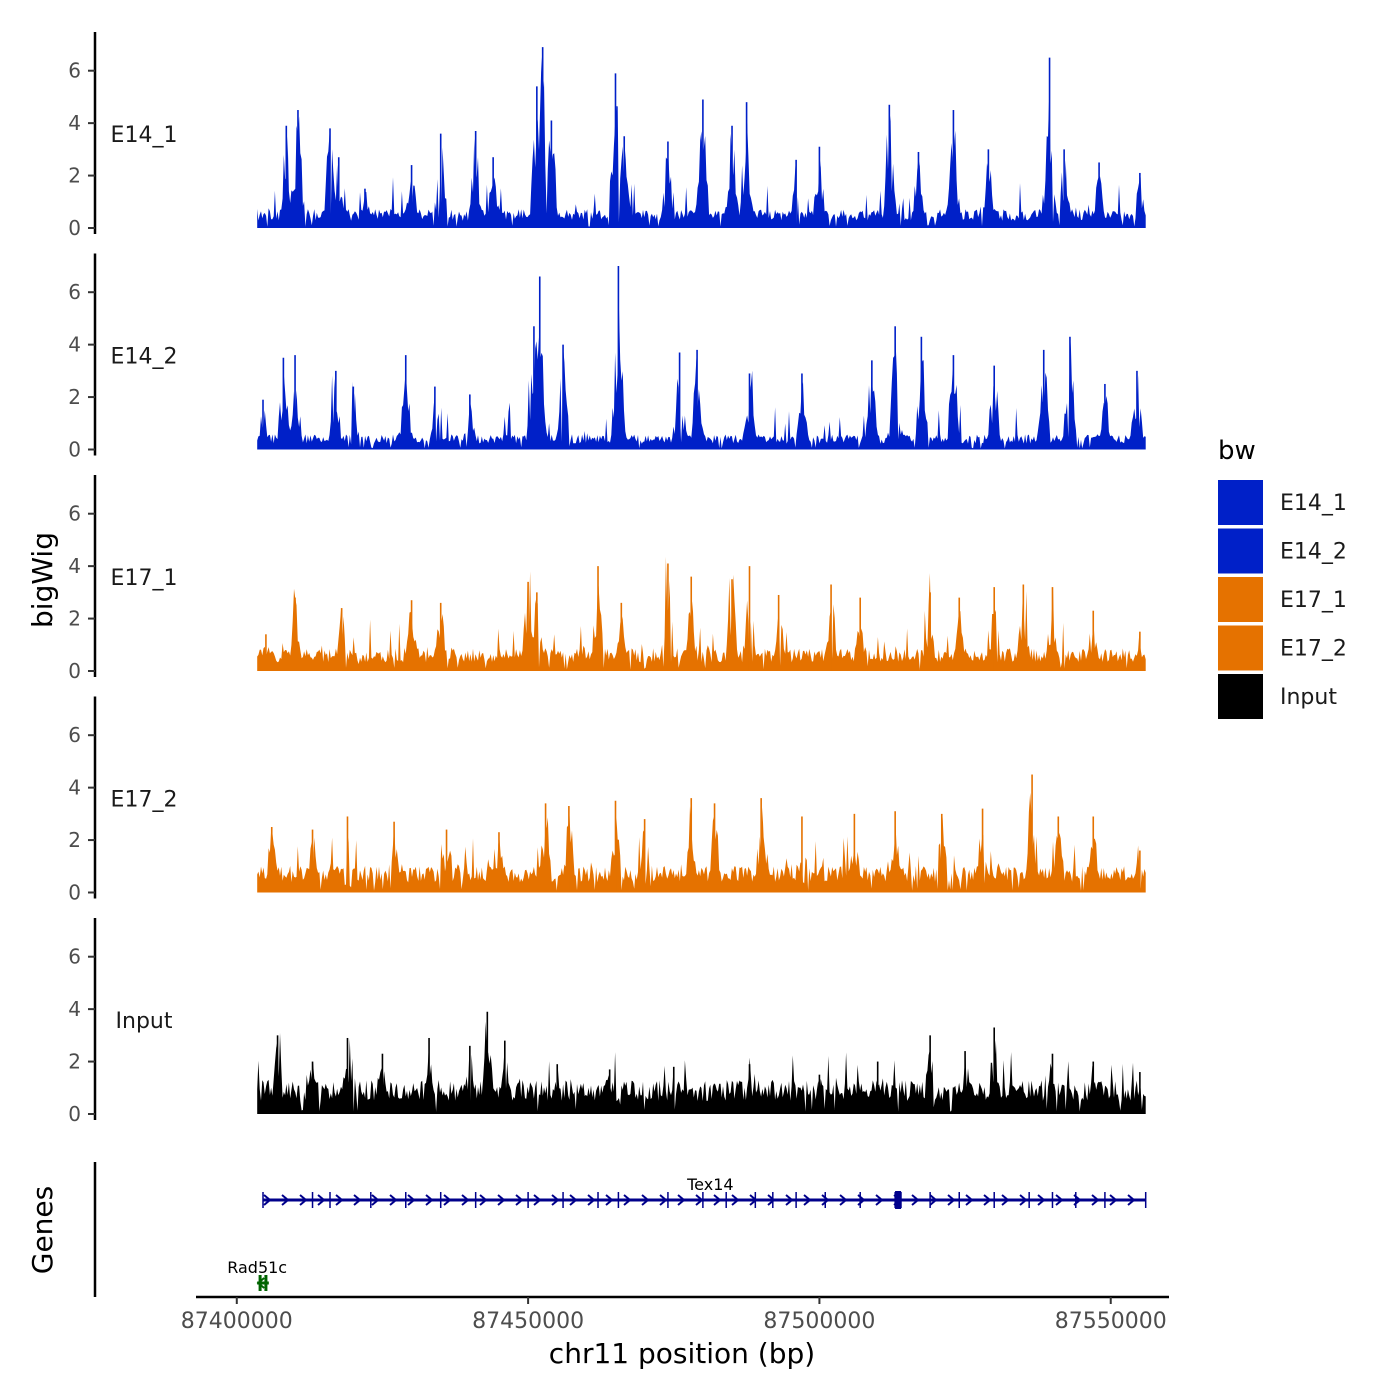  What do you see at coordinates (42, 1230) in the screenshot?
I see `genes-axis-title: Genes` at bounding box center [42, 1230].